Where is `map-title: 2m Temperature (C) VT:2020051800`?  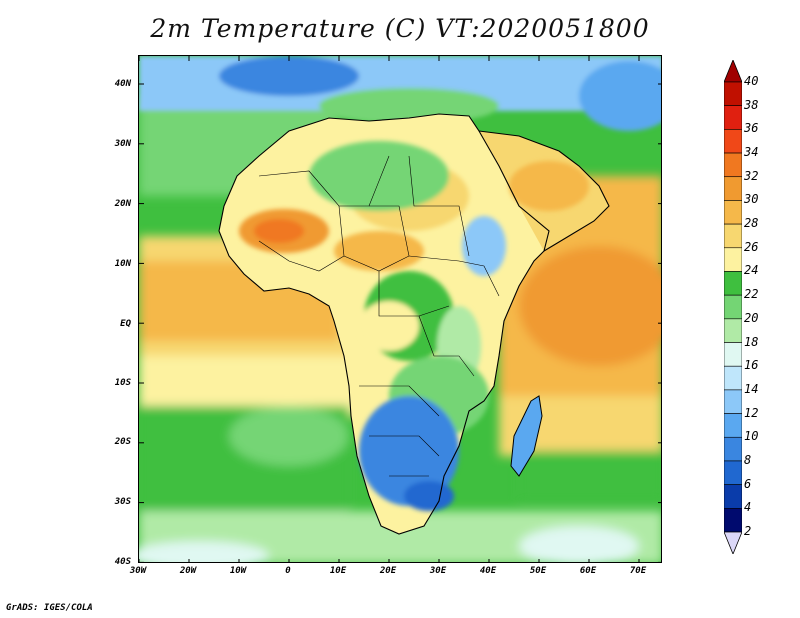 map-title: 2m Temperature (C) VT:2020051800 is located at coordinates (400, 28).